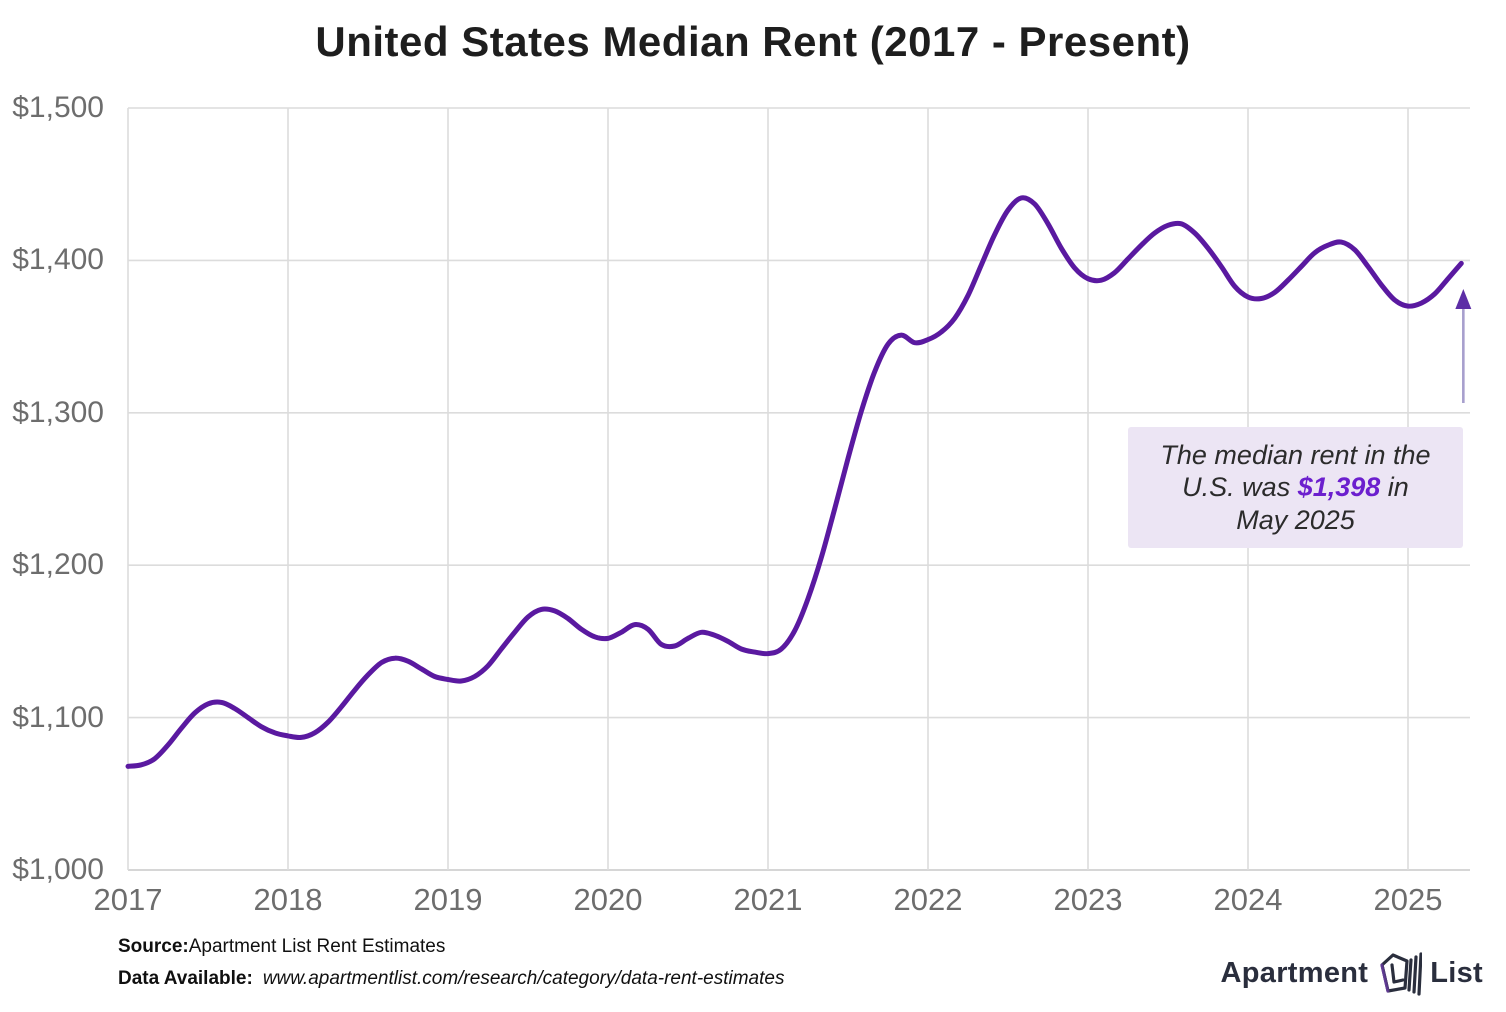 This screenshot has width=1506, height=1012. I want to click on logo-word-list: List, so click(1456, 972).